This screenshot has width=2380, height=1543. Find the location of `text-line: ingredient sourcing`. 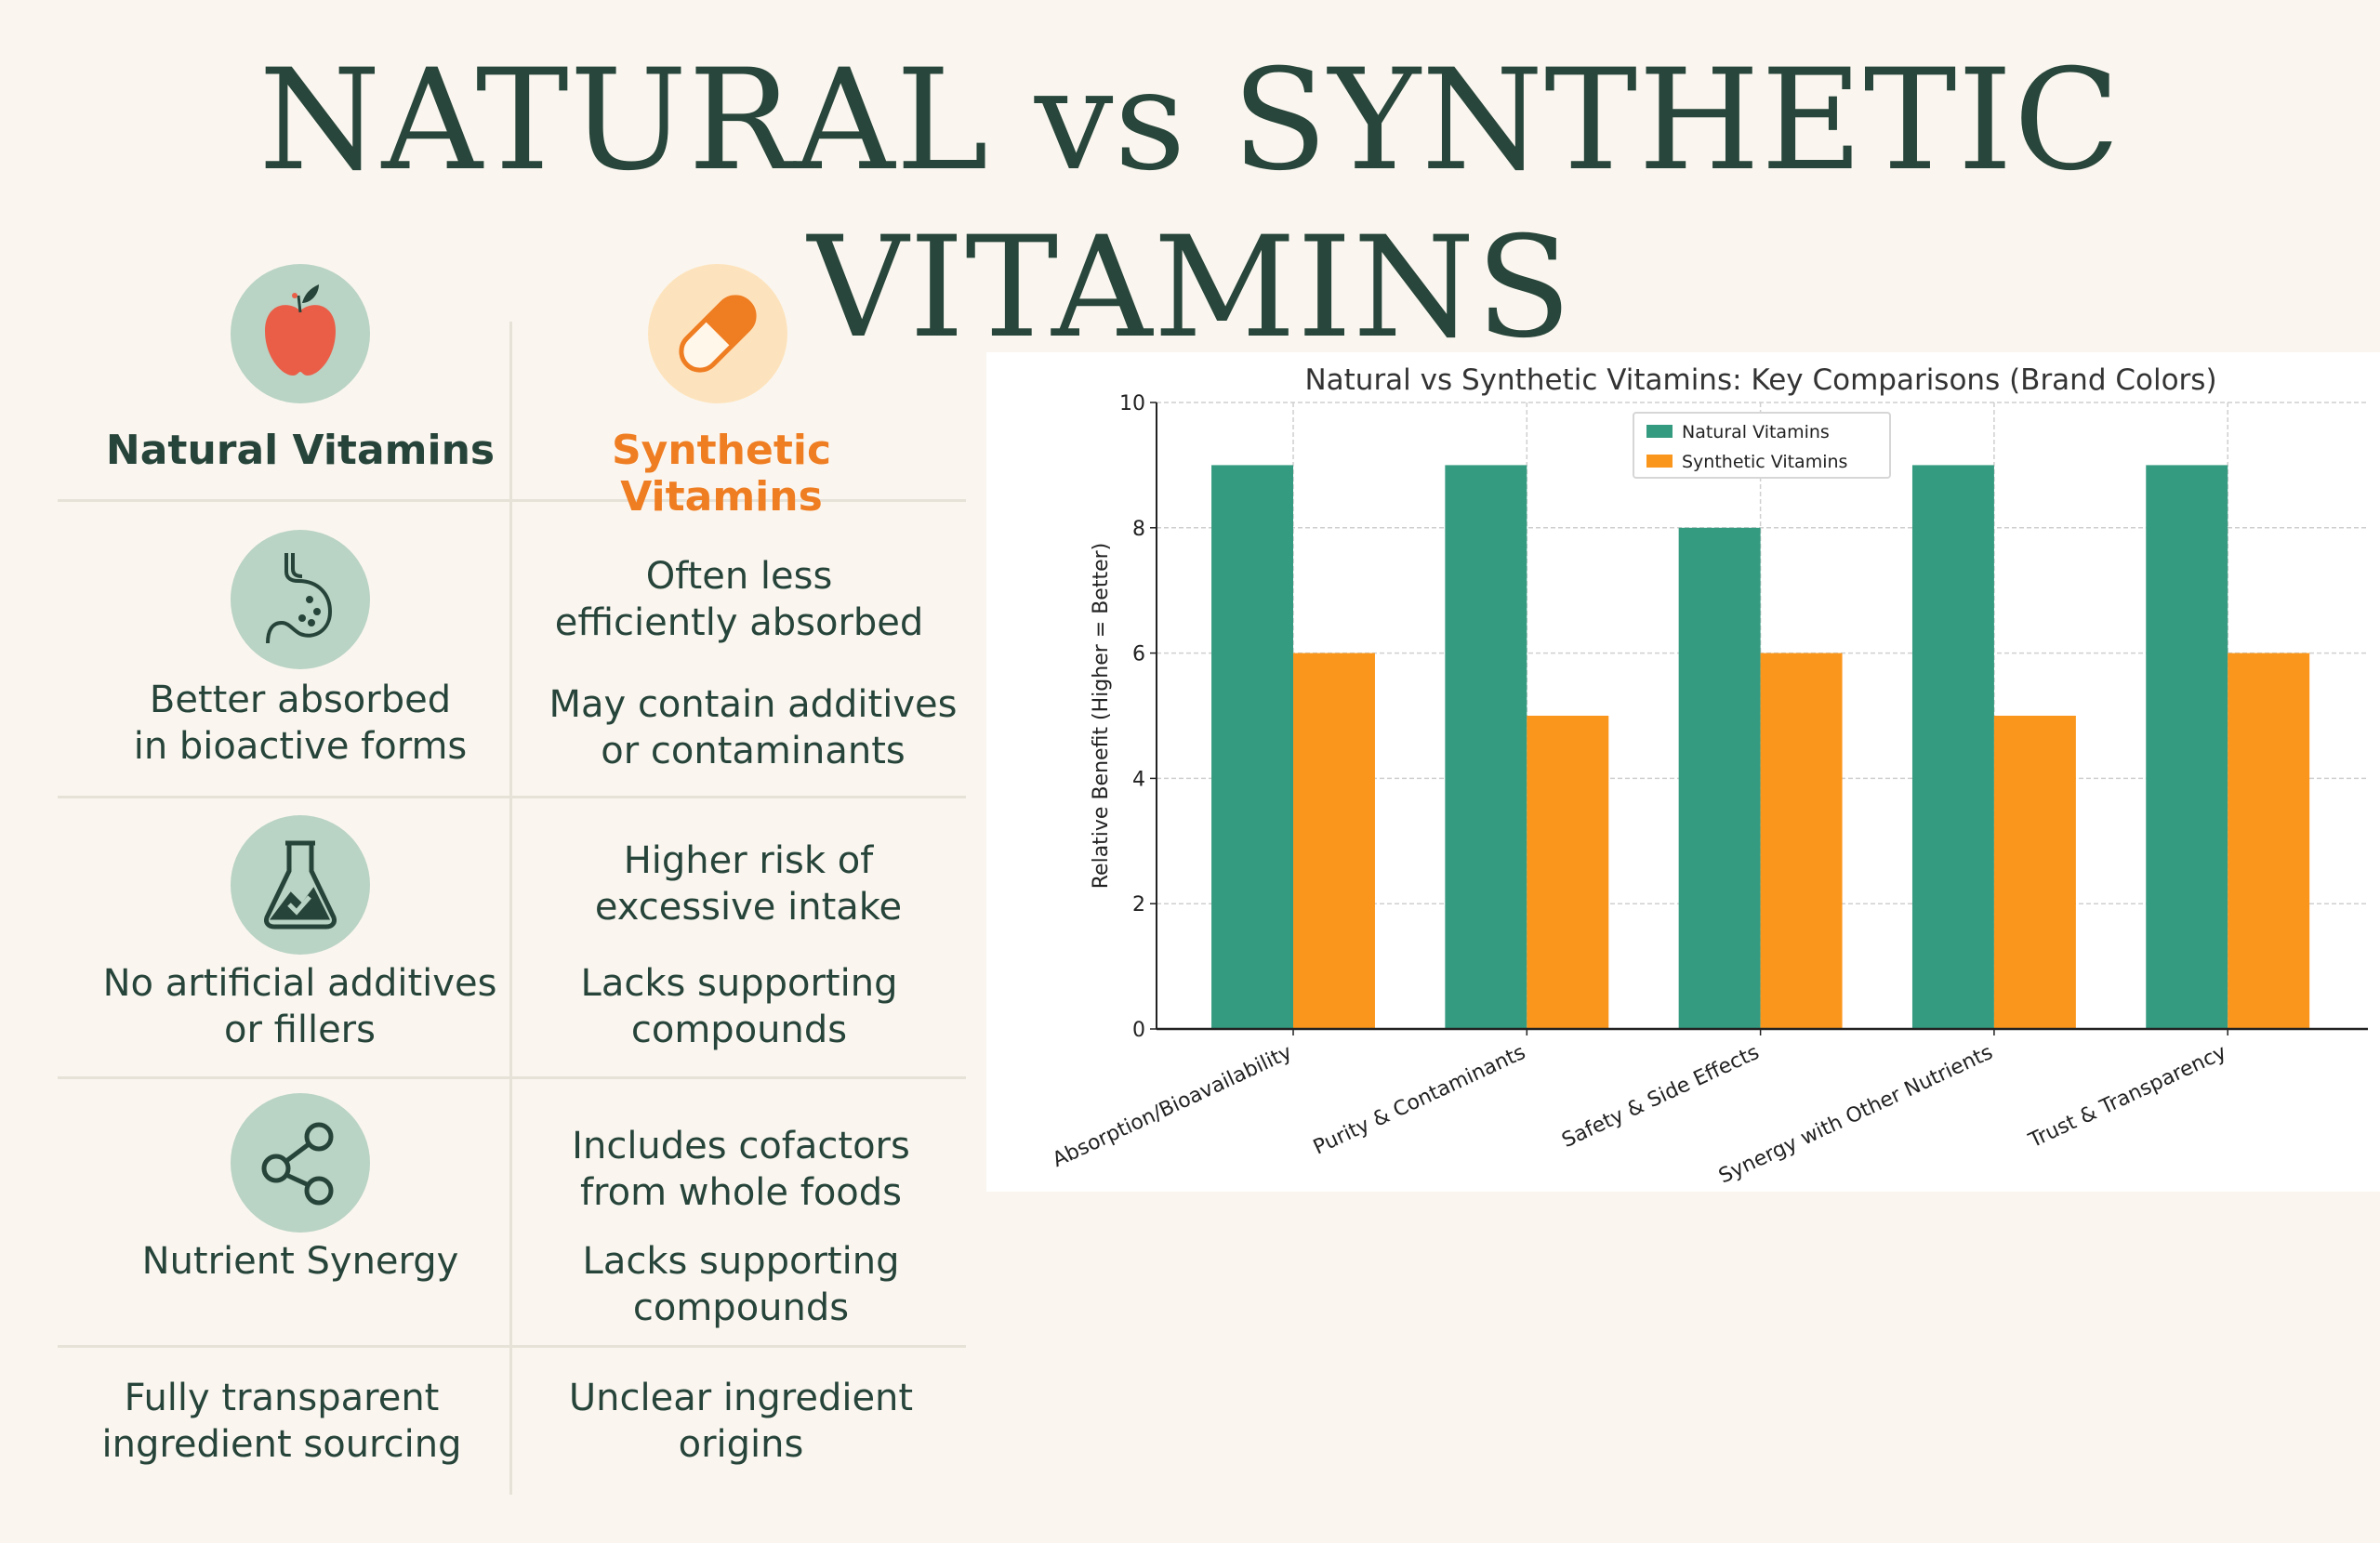

text-line: ingredient sourcing is located at coordinates (281, 1444).